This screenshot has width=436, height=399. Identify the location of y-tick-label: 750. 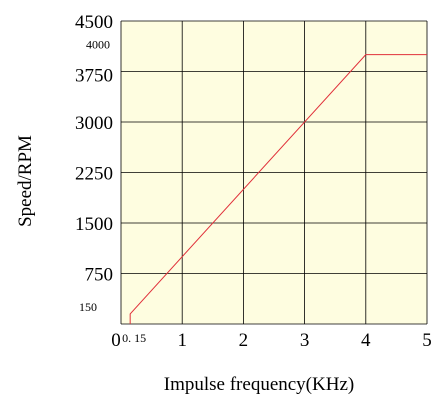
(99, 275).